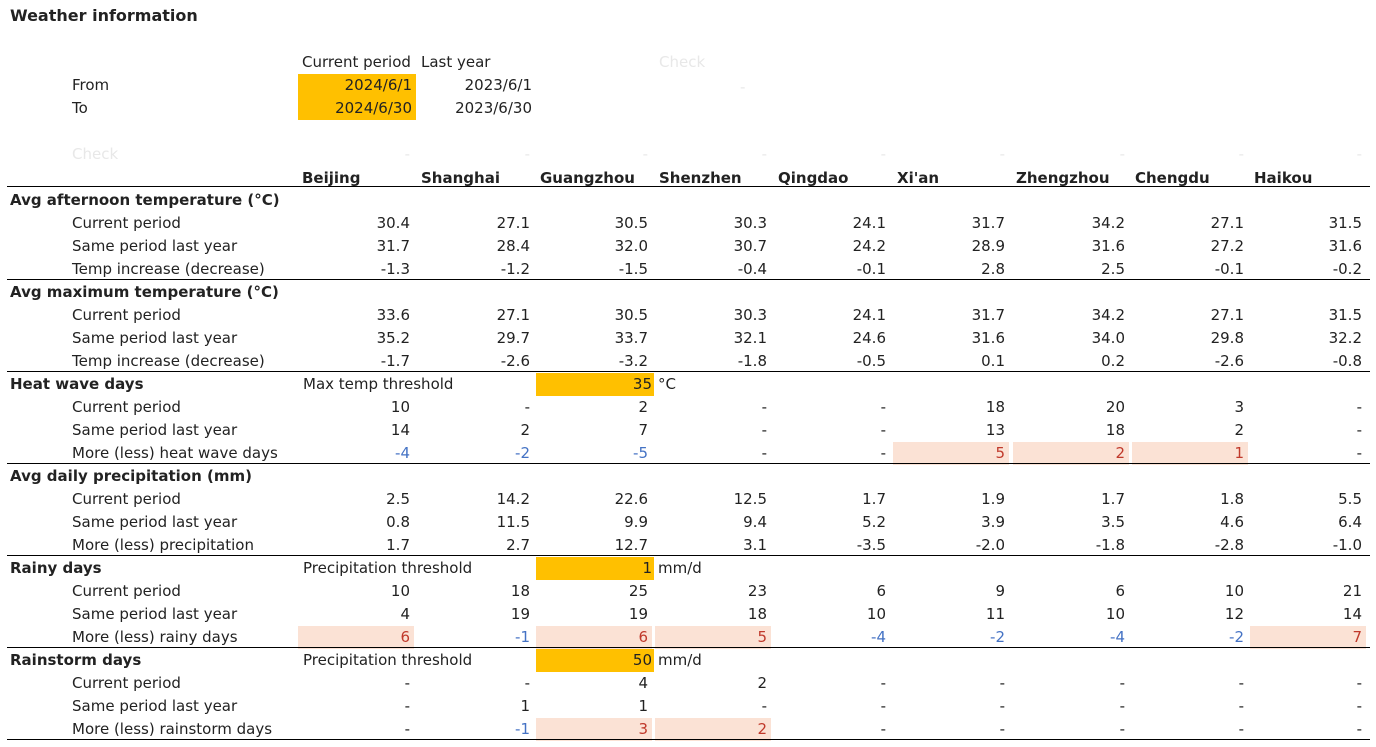 The image size is (1376, 747). I want to click on check-header: Check, so click(682, 62).